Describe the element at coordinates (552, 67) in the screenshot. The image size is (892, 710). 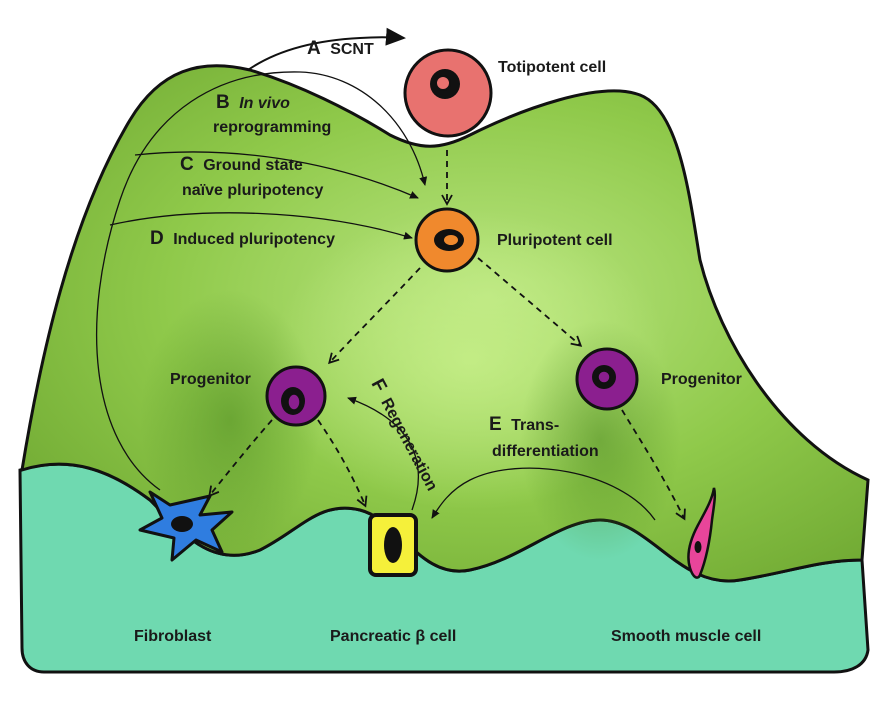
I see `label-totipotent-cell: Totipotent cell` at that location.